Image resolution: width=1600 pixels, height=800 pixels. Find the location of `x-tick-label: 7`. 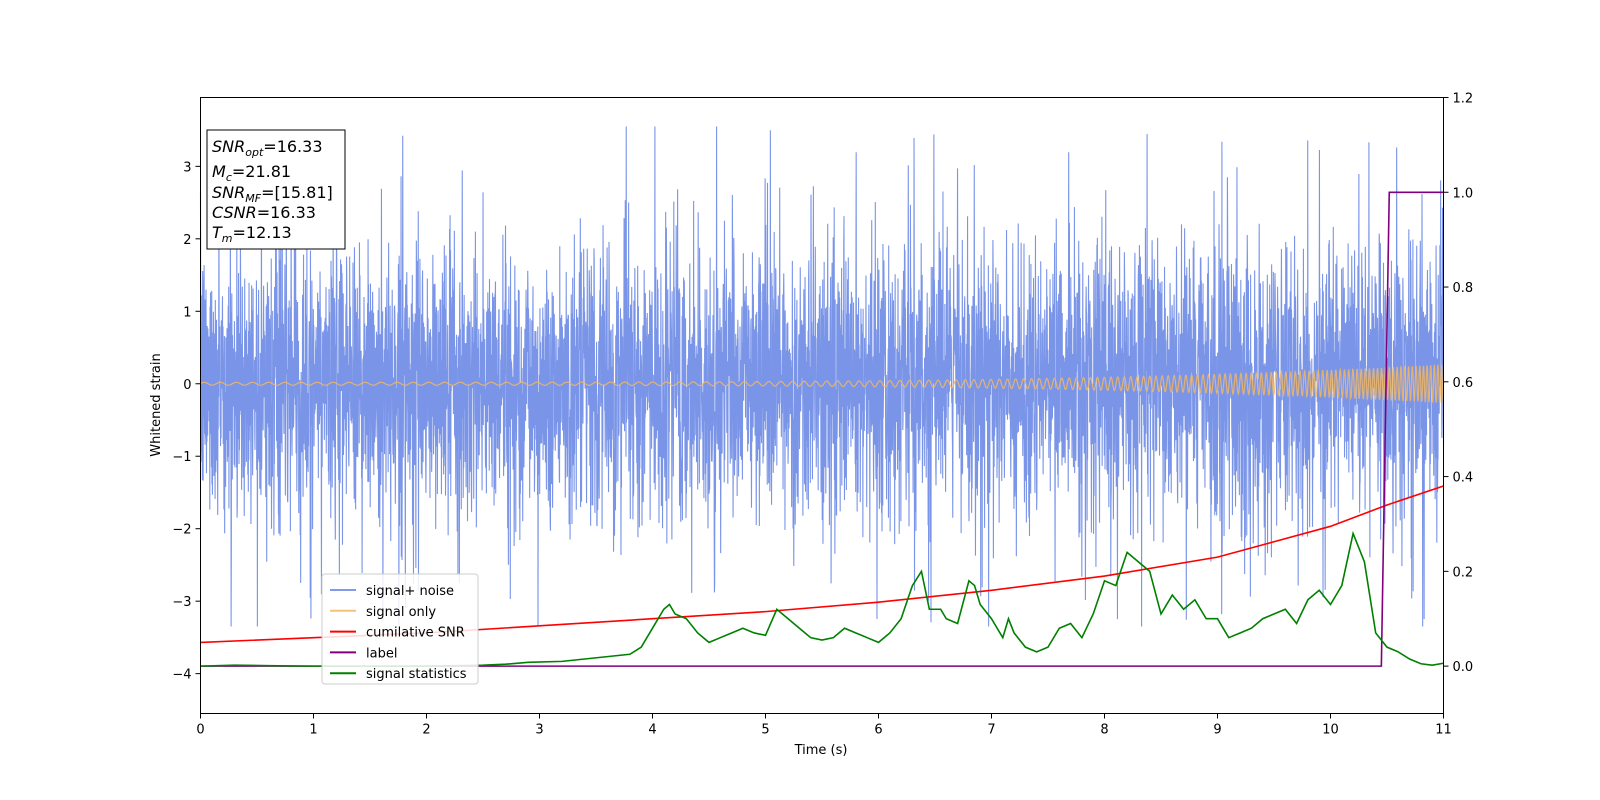

x-tick-label: 7 is located at coordinates (991, 730).